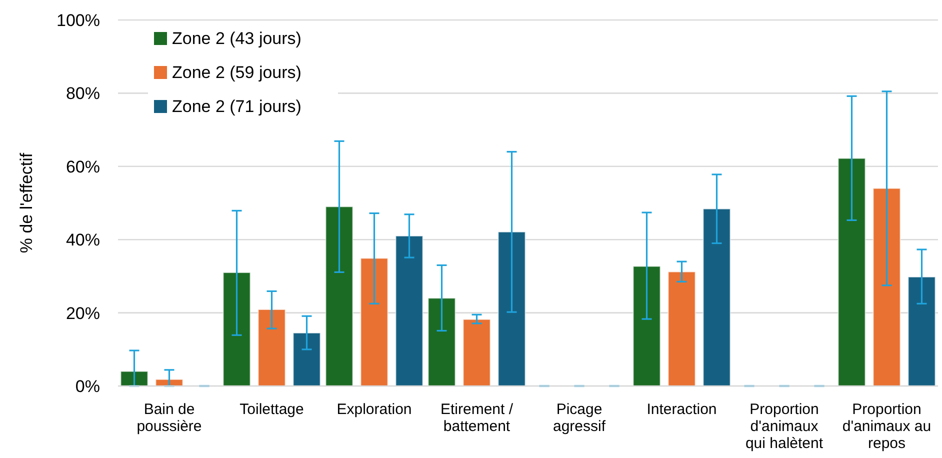 The image size is (942, 458). I want to click on legend-label: Zone 2 (59 jours), so click(237, 72).